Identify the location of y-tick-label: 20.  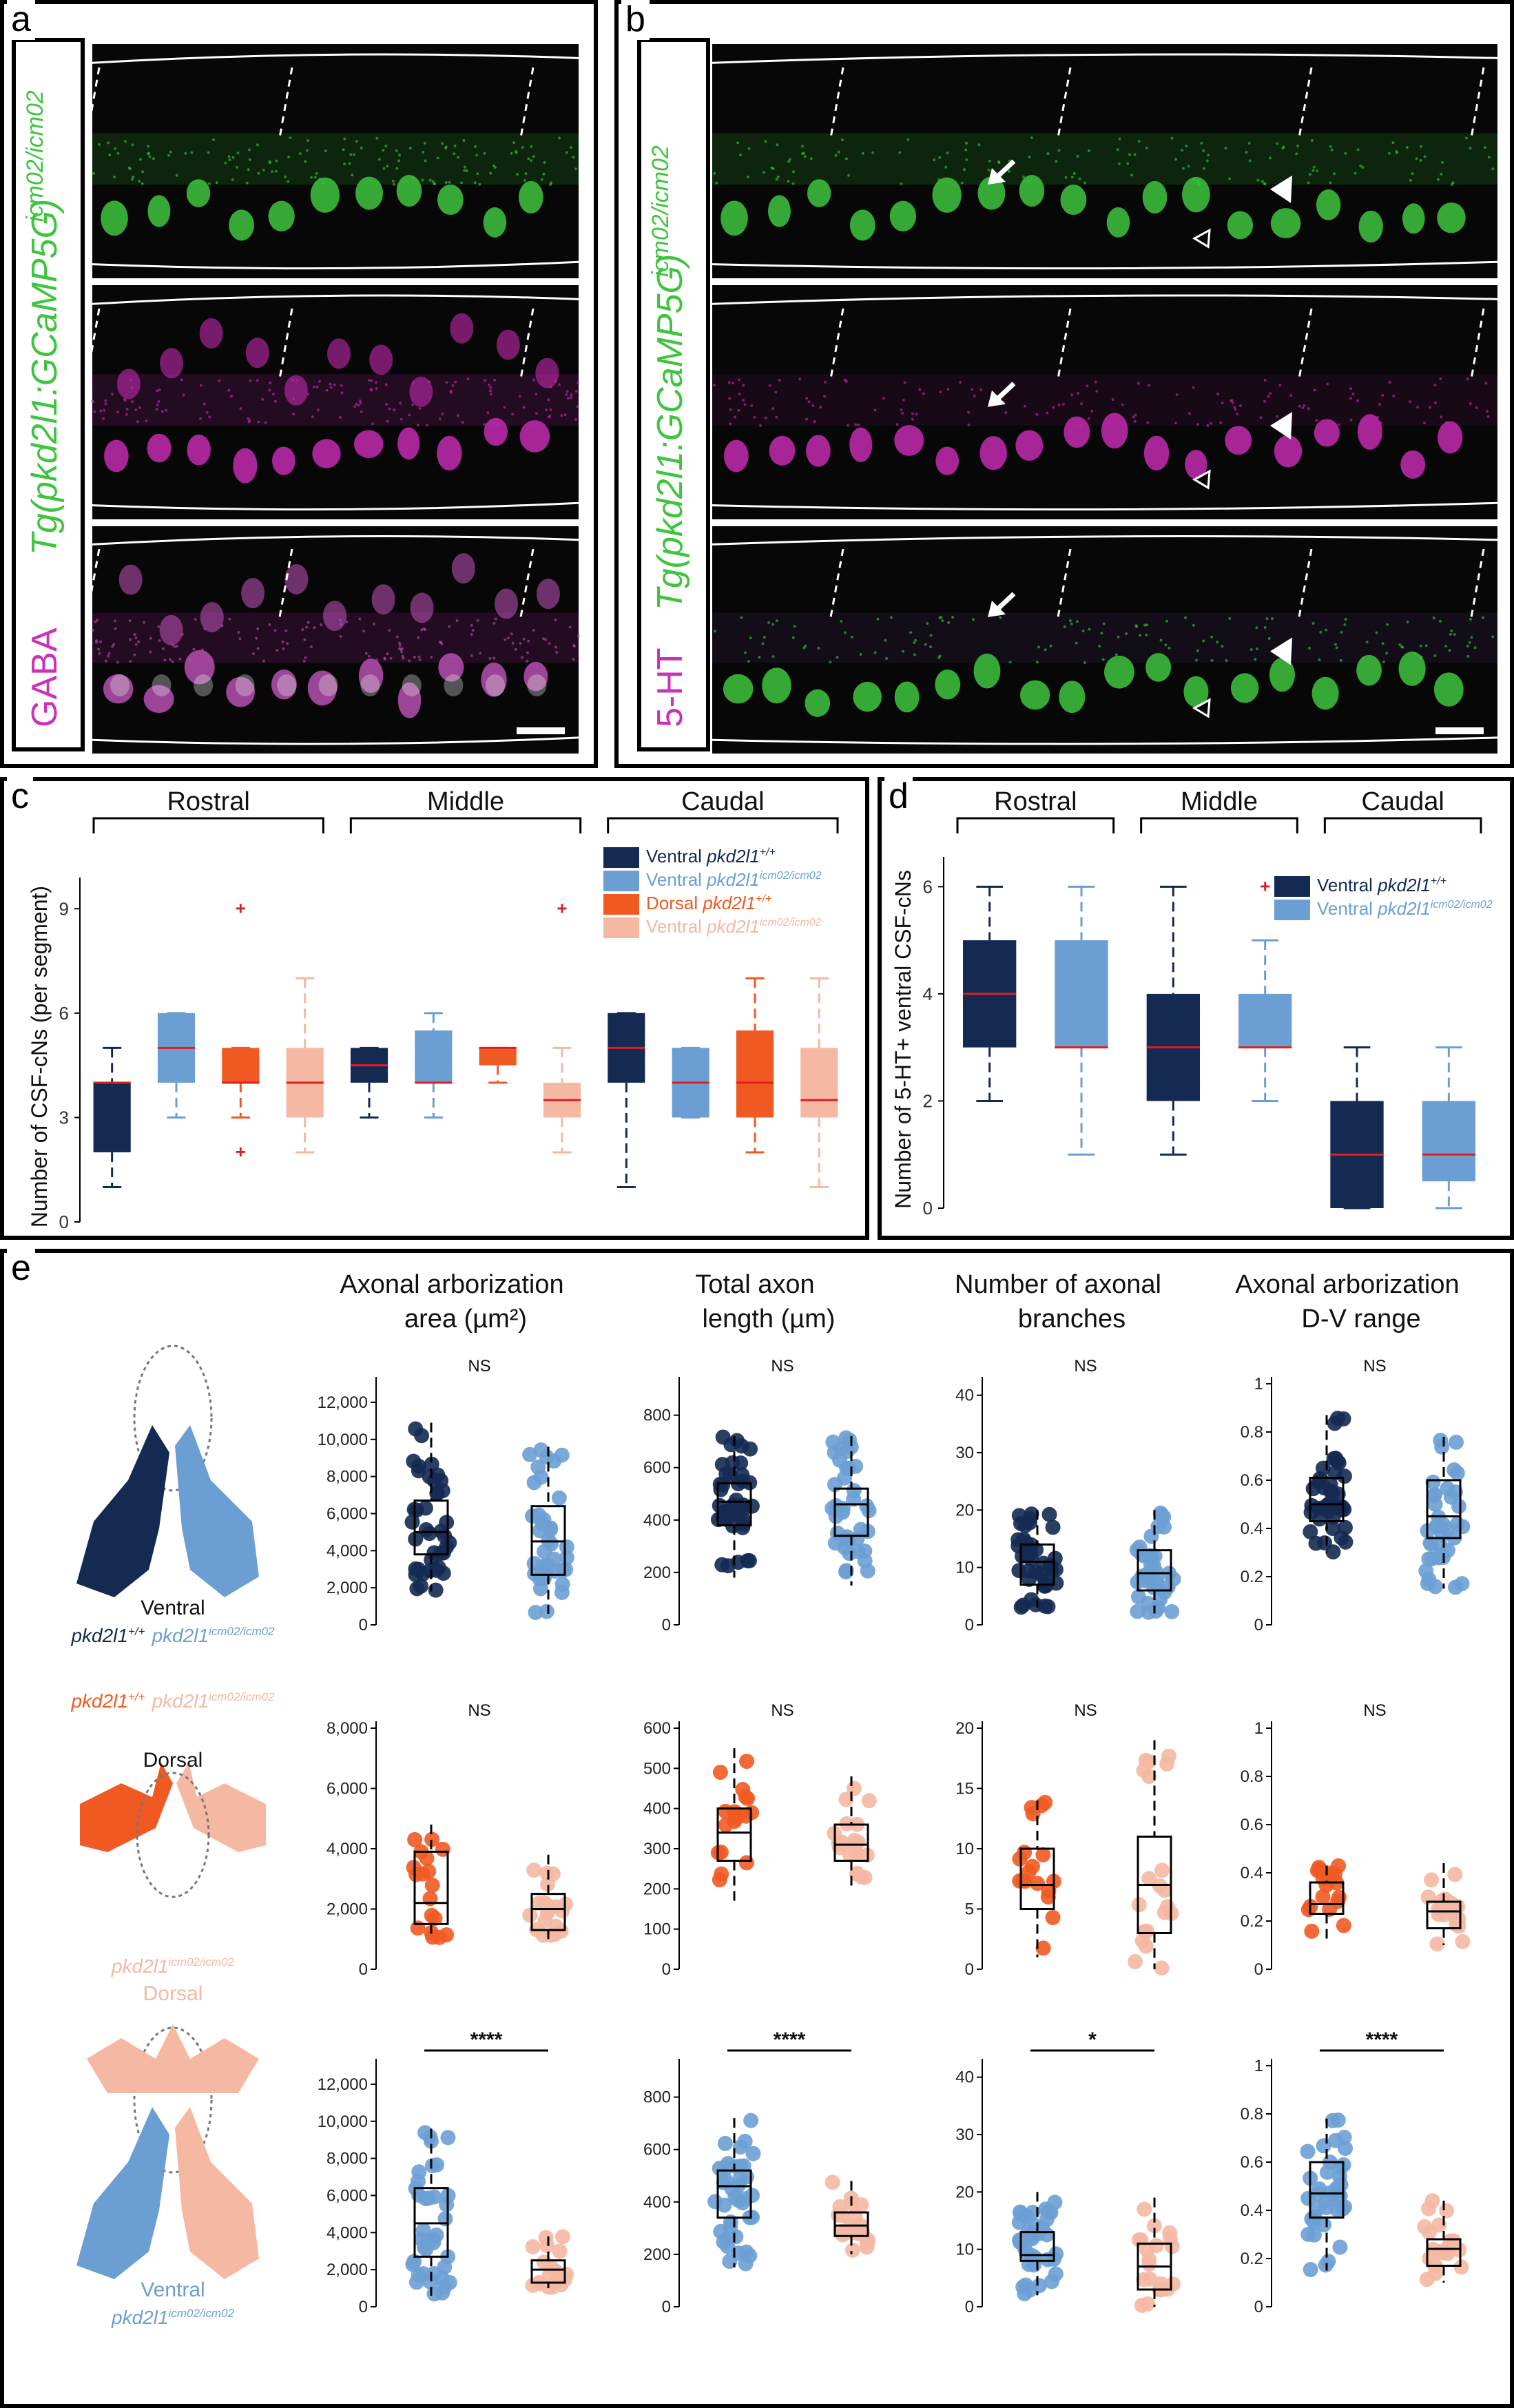
(964, 1510).